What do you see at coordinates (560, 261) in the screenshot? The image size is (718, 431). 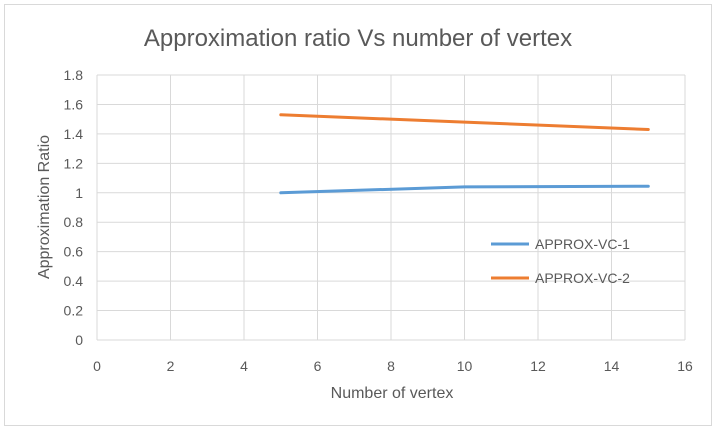 I see `legend: APPROX-VC-1 APPROX-VC-2` at bounding box center [560, 261].